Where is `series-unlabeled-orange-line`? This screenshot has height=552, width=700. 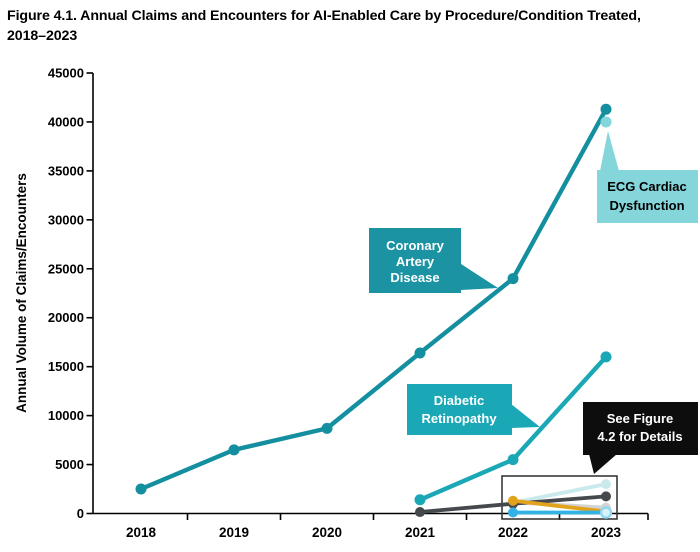
series-unlabeled-orange-line is located at coordinates (559, 506).